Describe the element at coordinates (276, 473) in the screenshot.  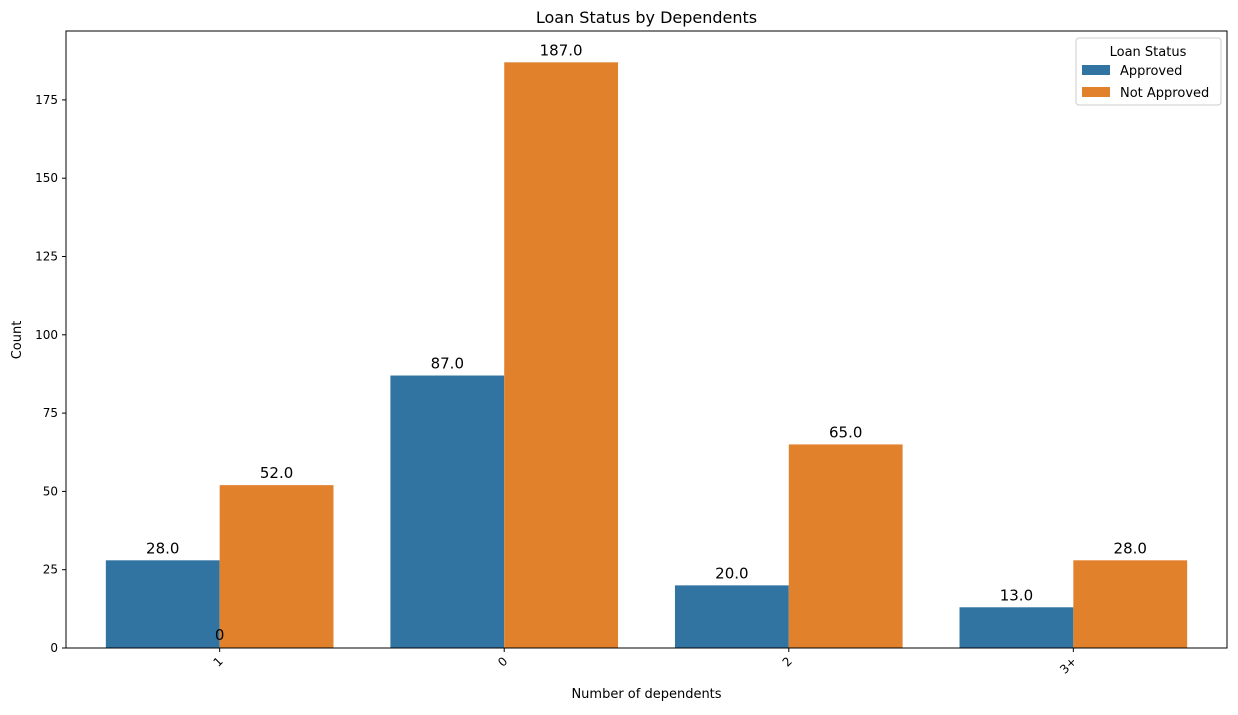
I see `bar-label-not-approved-dep-1: 52.0` at that location.